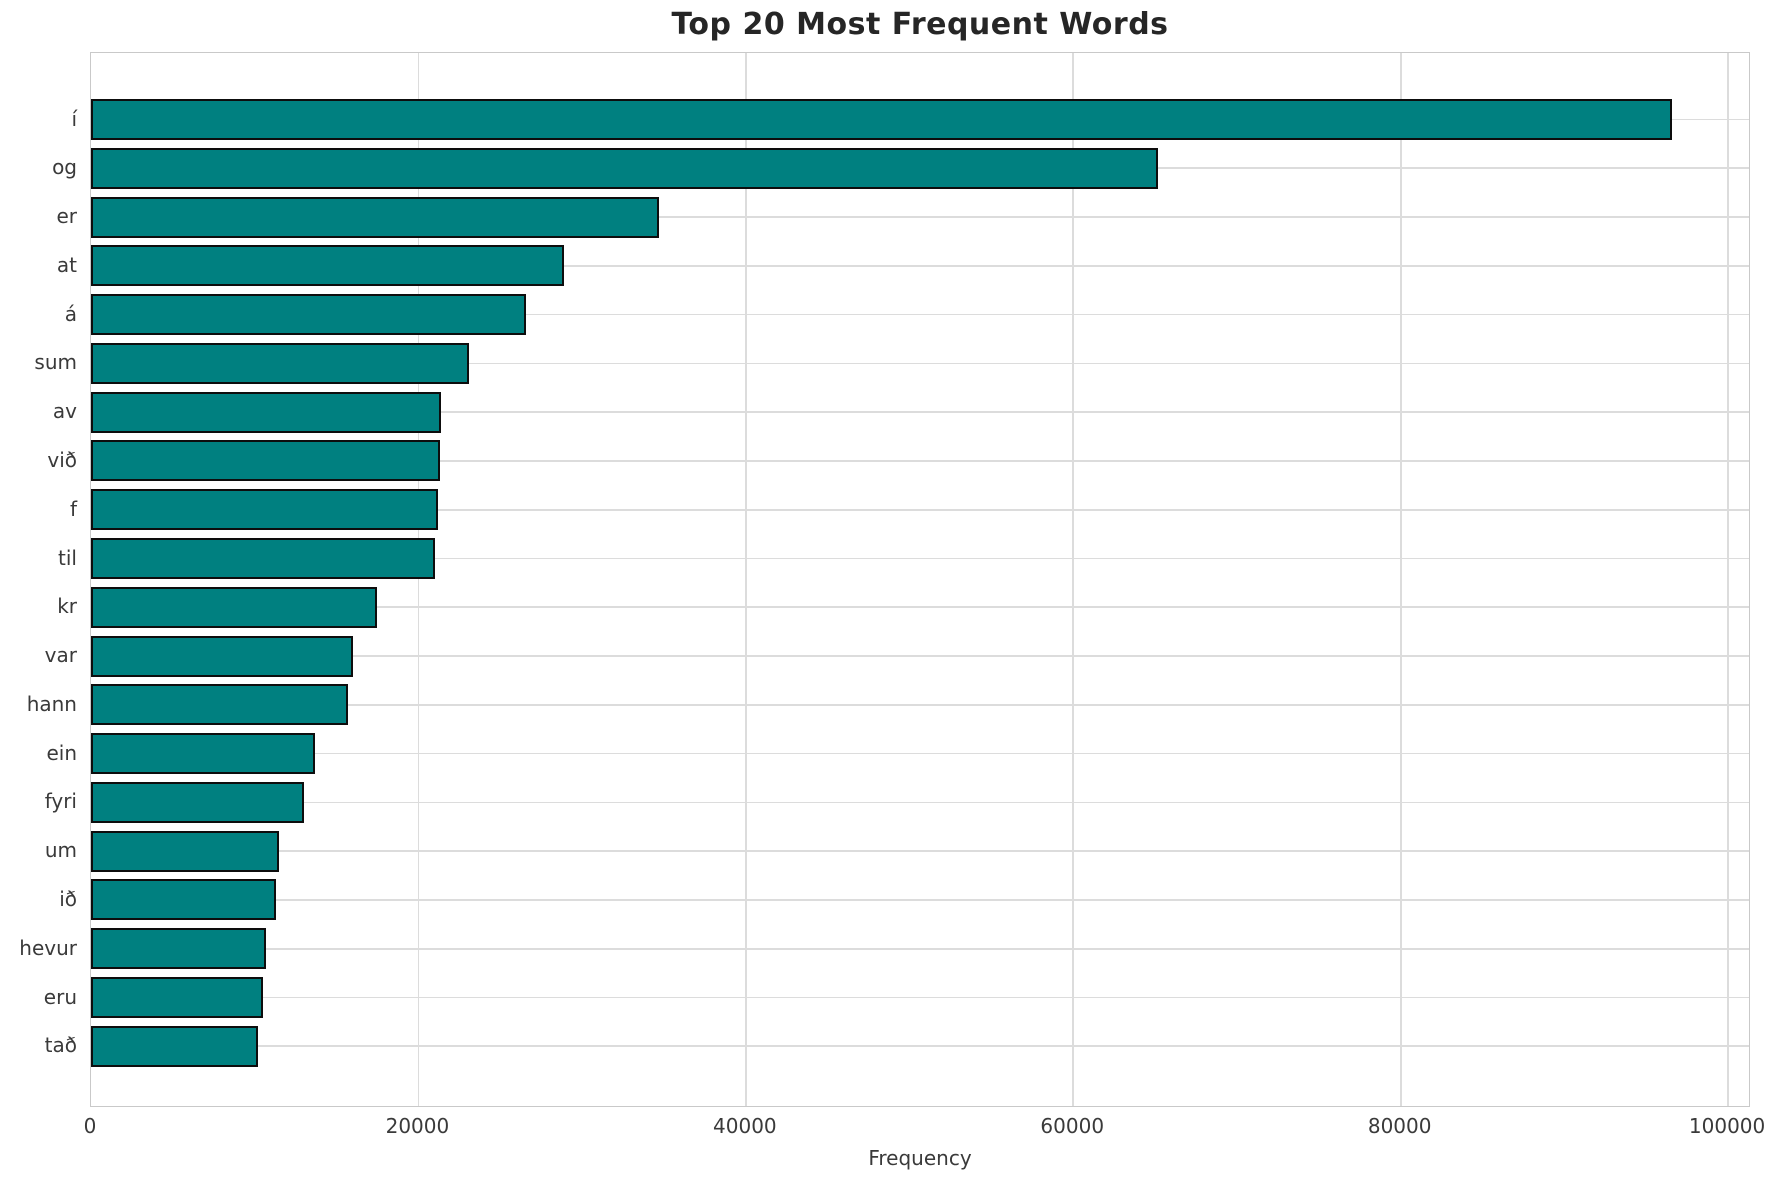  I want to click on x-tick-label: 100000, so click(1727, 1126).